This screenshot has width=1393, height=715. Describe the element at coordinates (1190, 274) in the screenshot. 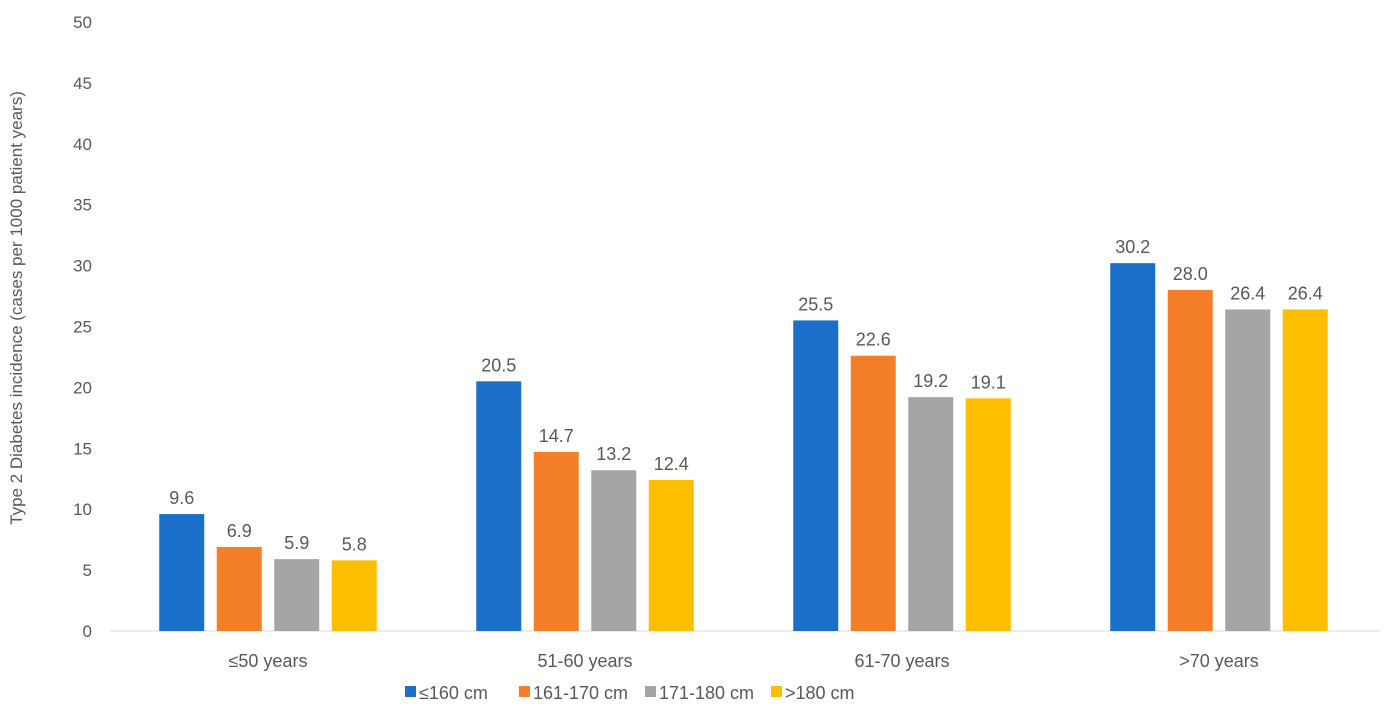

I see `data-label: 28.0` at that location.